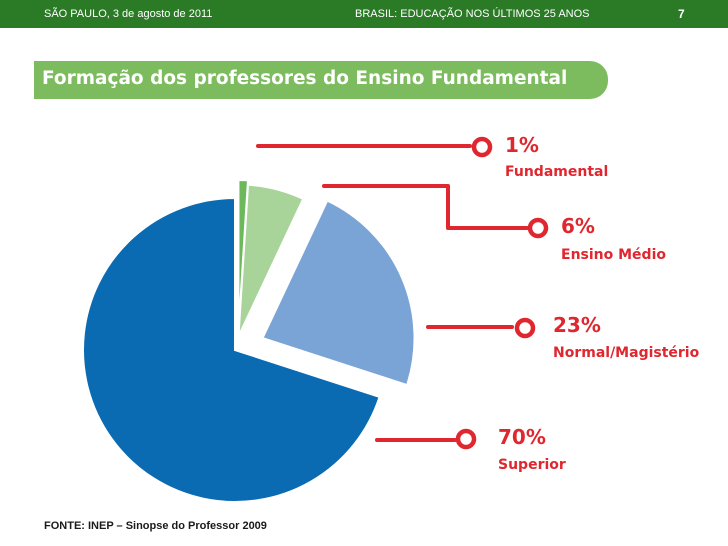 The width and height of the screenshot is (728, 546). I want to click on page-number: 7, so click(681, 14).